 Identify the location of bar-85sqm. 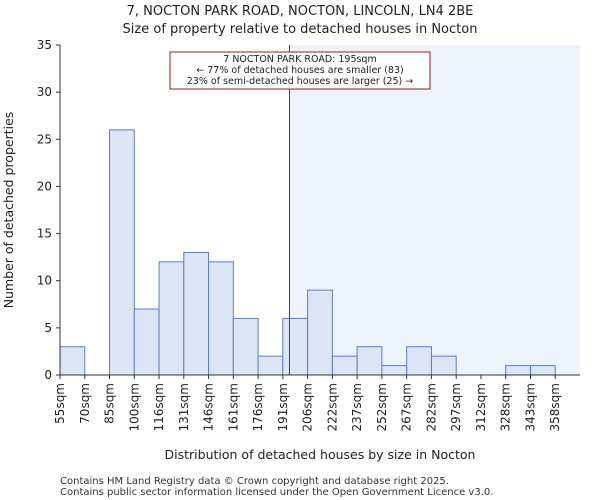
(122, 252).